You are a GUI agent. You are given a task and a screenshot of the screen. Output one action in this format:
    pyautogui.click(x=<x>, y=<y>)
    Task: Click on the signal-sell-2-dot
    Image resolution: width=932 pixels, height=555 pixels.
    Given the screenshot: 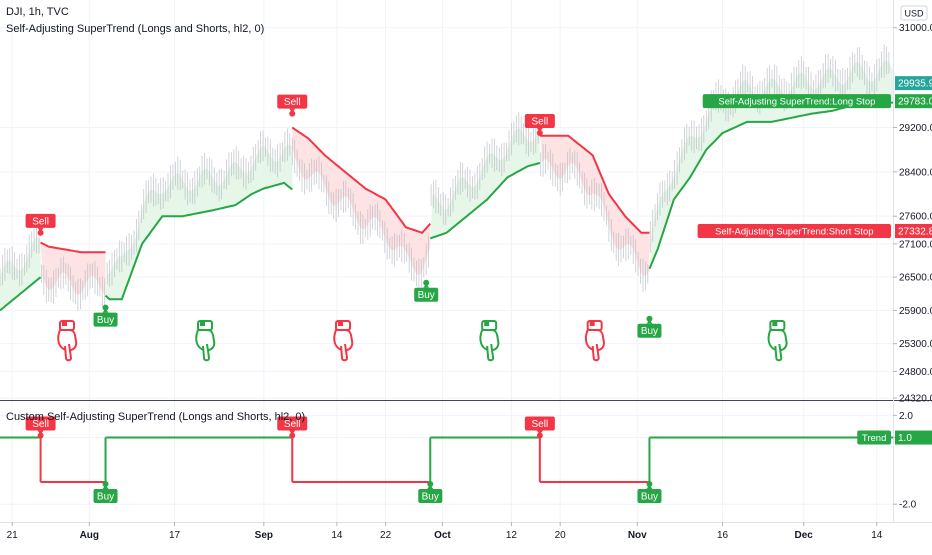 What is the action you would take?
    pyautogui.click(x=292, y=113)
    